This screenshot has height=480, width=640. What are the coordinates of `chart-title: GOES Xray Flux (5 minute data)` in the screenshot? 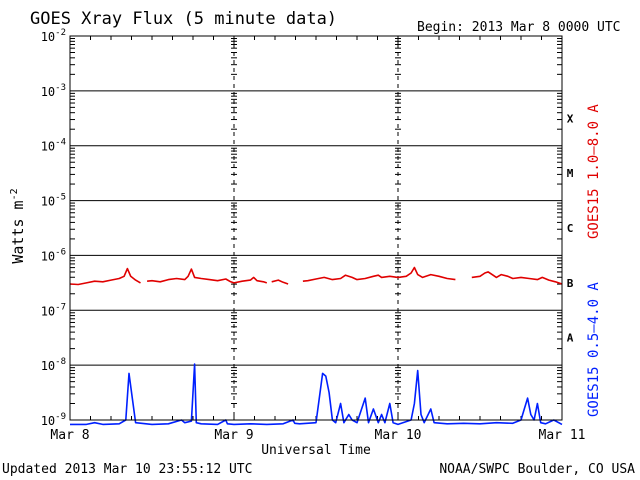 It's located at (183, 19).